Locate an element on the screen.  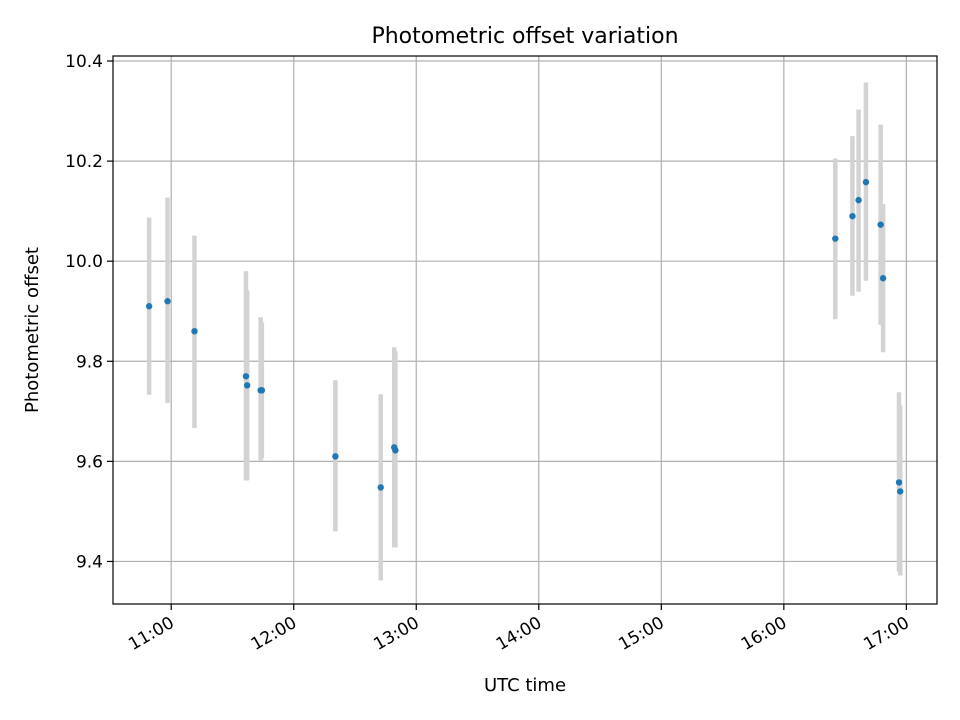
x-tick-label: 16:00 is located at coordinates (764, 634).